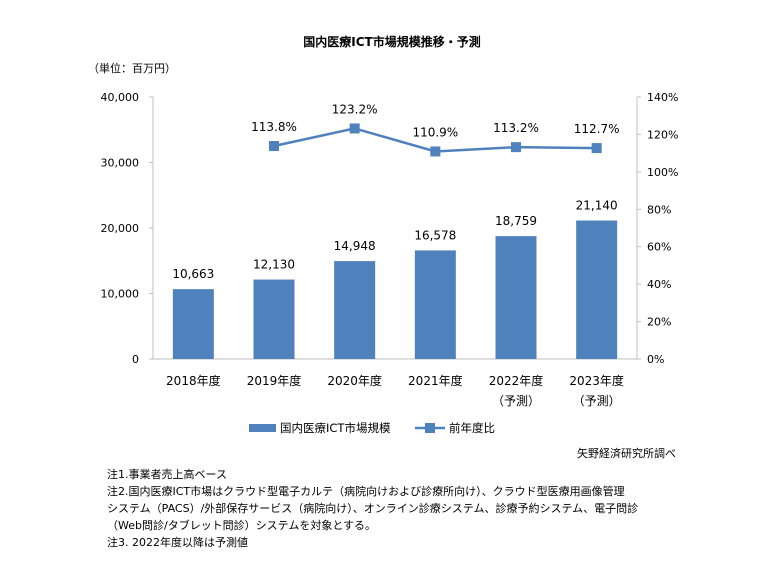  I want to click on legend-swatch-marker, so click(430, 428).